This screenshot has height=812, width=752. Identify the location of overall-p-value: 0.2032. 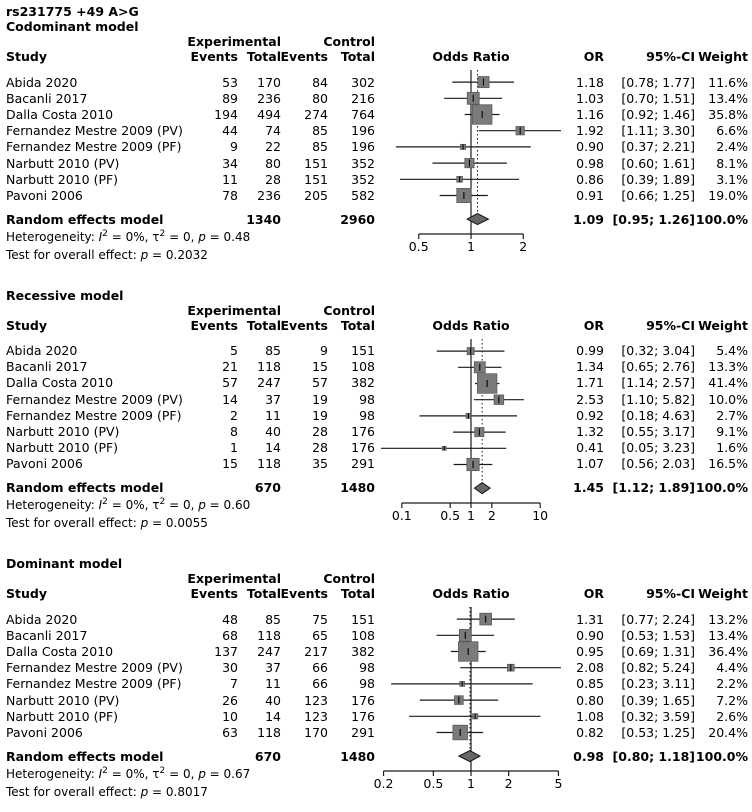
(186, 254).